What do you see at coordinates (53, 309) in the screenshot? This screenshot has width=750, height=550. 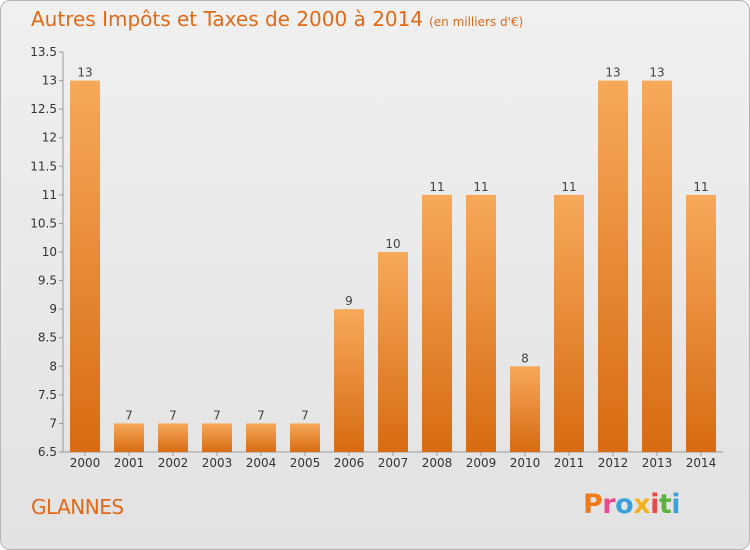 I see `y-tick-label: 9` at bounding box center [53, 309].